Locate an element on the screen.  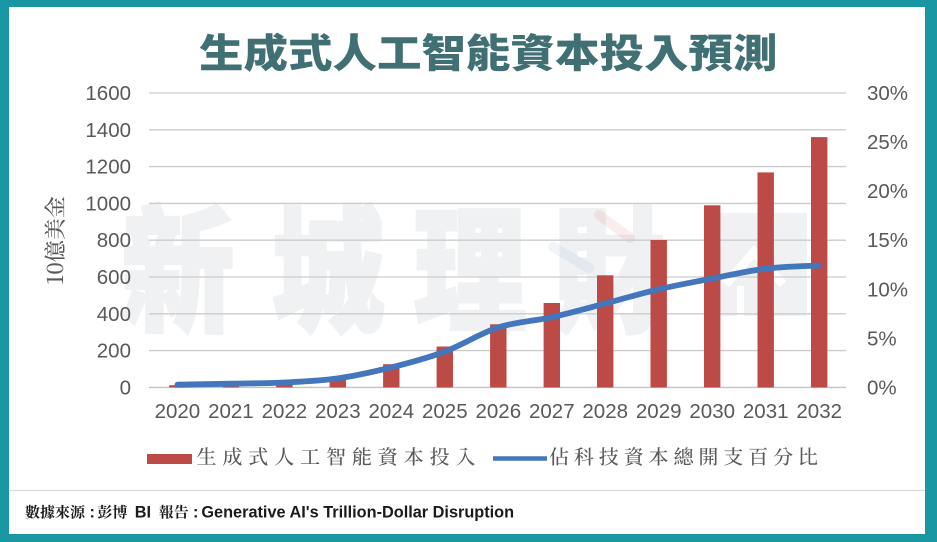
svg-text: 600 is located at coordinates (114, 277).